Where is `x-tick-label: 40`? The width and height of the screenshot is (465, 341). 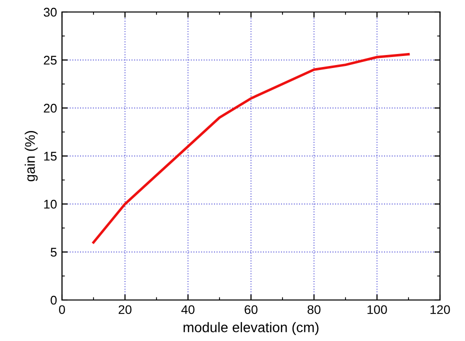 x-tick-label: 40 is located at coordinates (187, 309).